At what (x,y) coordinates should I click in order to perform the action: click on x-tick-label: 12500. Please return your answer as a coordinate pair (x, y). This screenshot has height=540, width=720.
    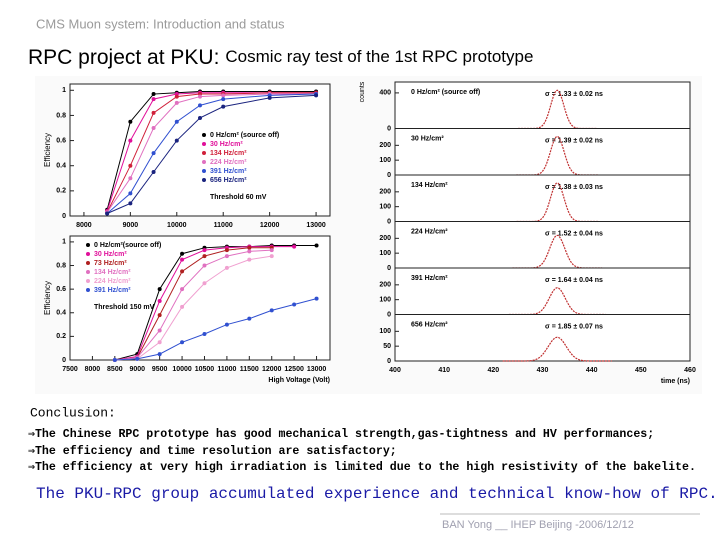
    Looking at the image, I should click on (294, 369).